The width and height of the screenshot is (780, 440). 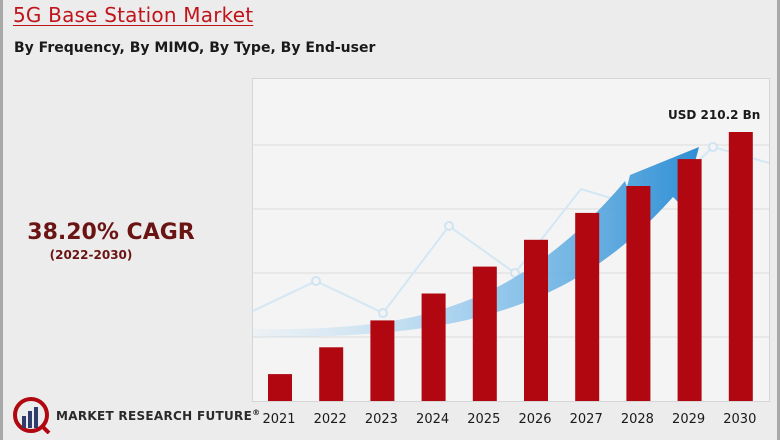 I want to click on cagr-value: 38.20% CAGR, so click(x=111, y=232).